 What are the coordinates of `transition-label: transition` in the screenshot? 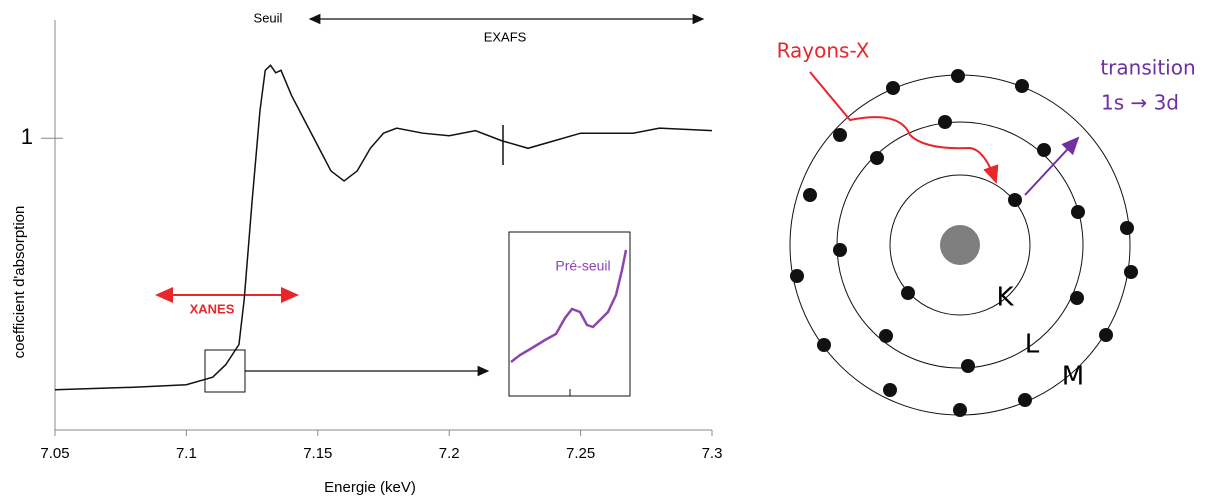 It's located at (1147, 68).